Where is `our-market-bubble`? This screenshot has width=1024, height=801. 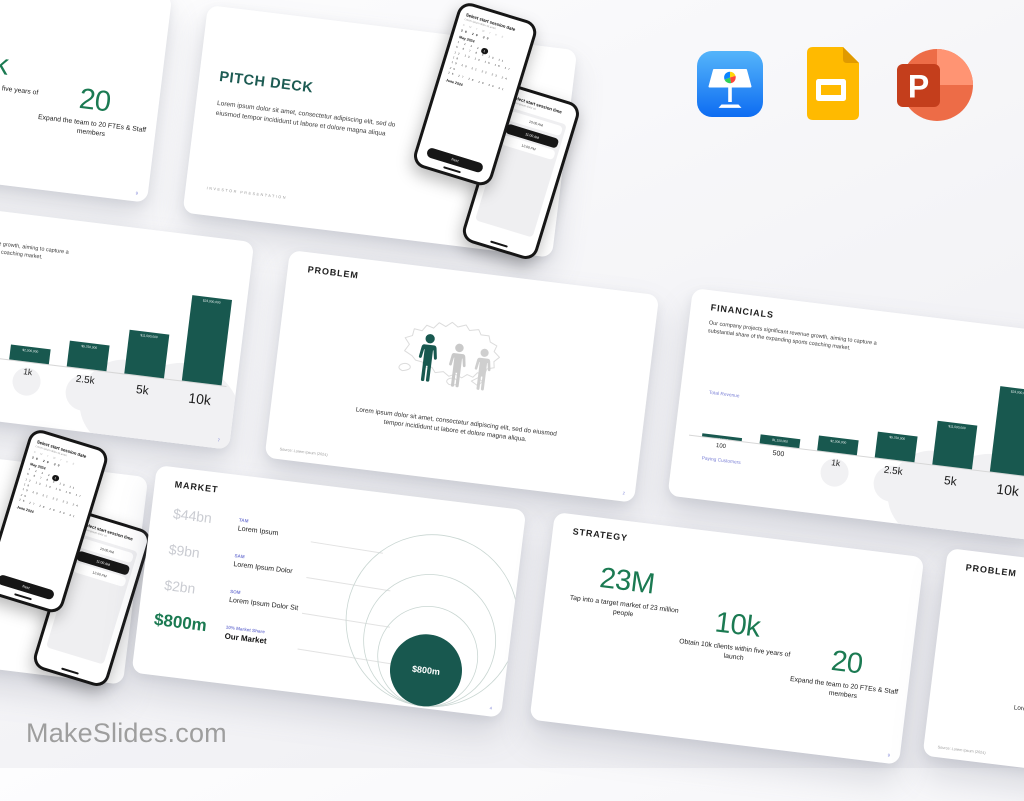 our-market-bubble is located at coordinates (425, 670).